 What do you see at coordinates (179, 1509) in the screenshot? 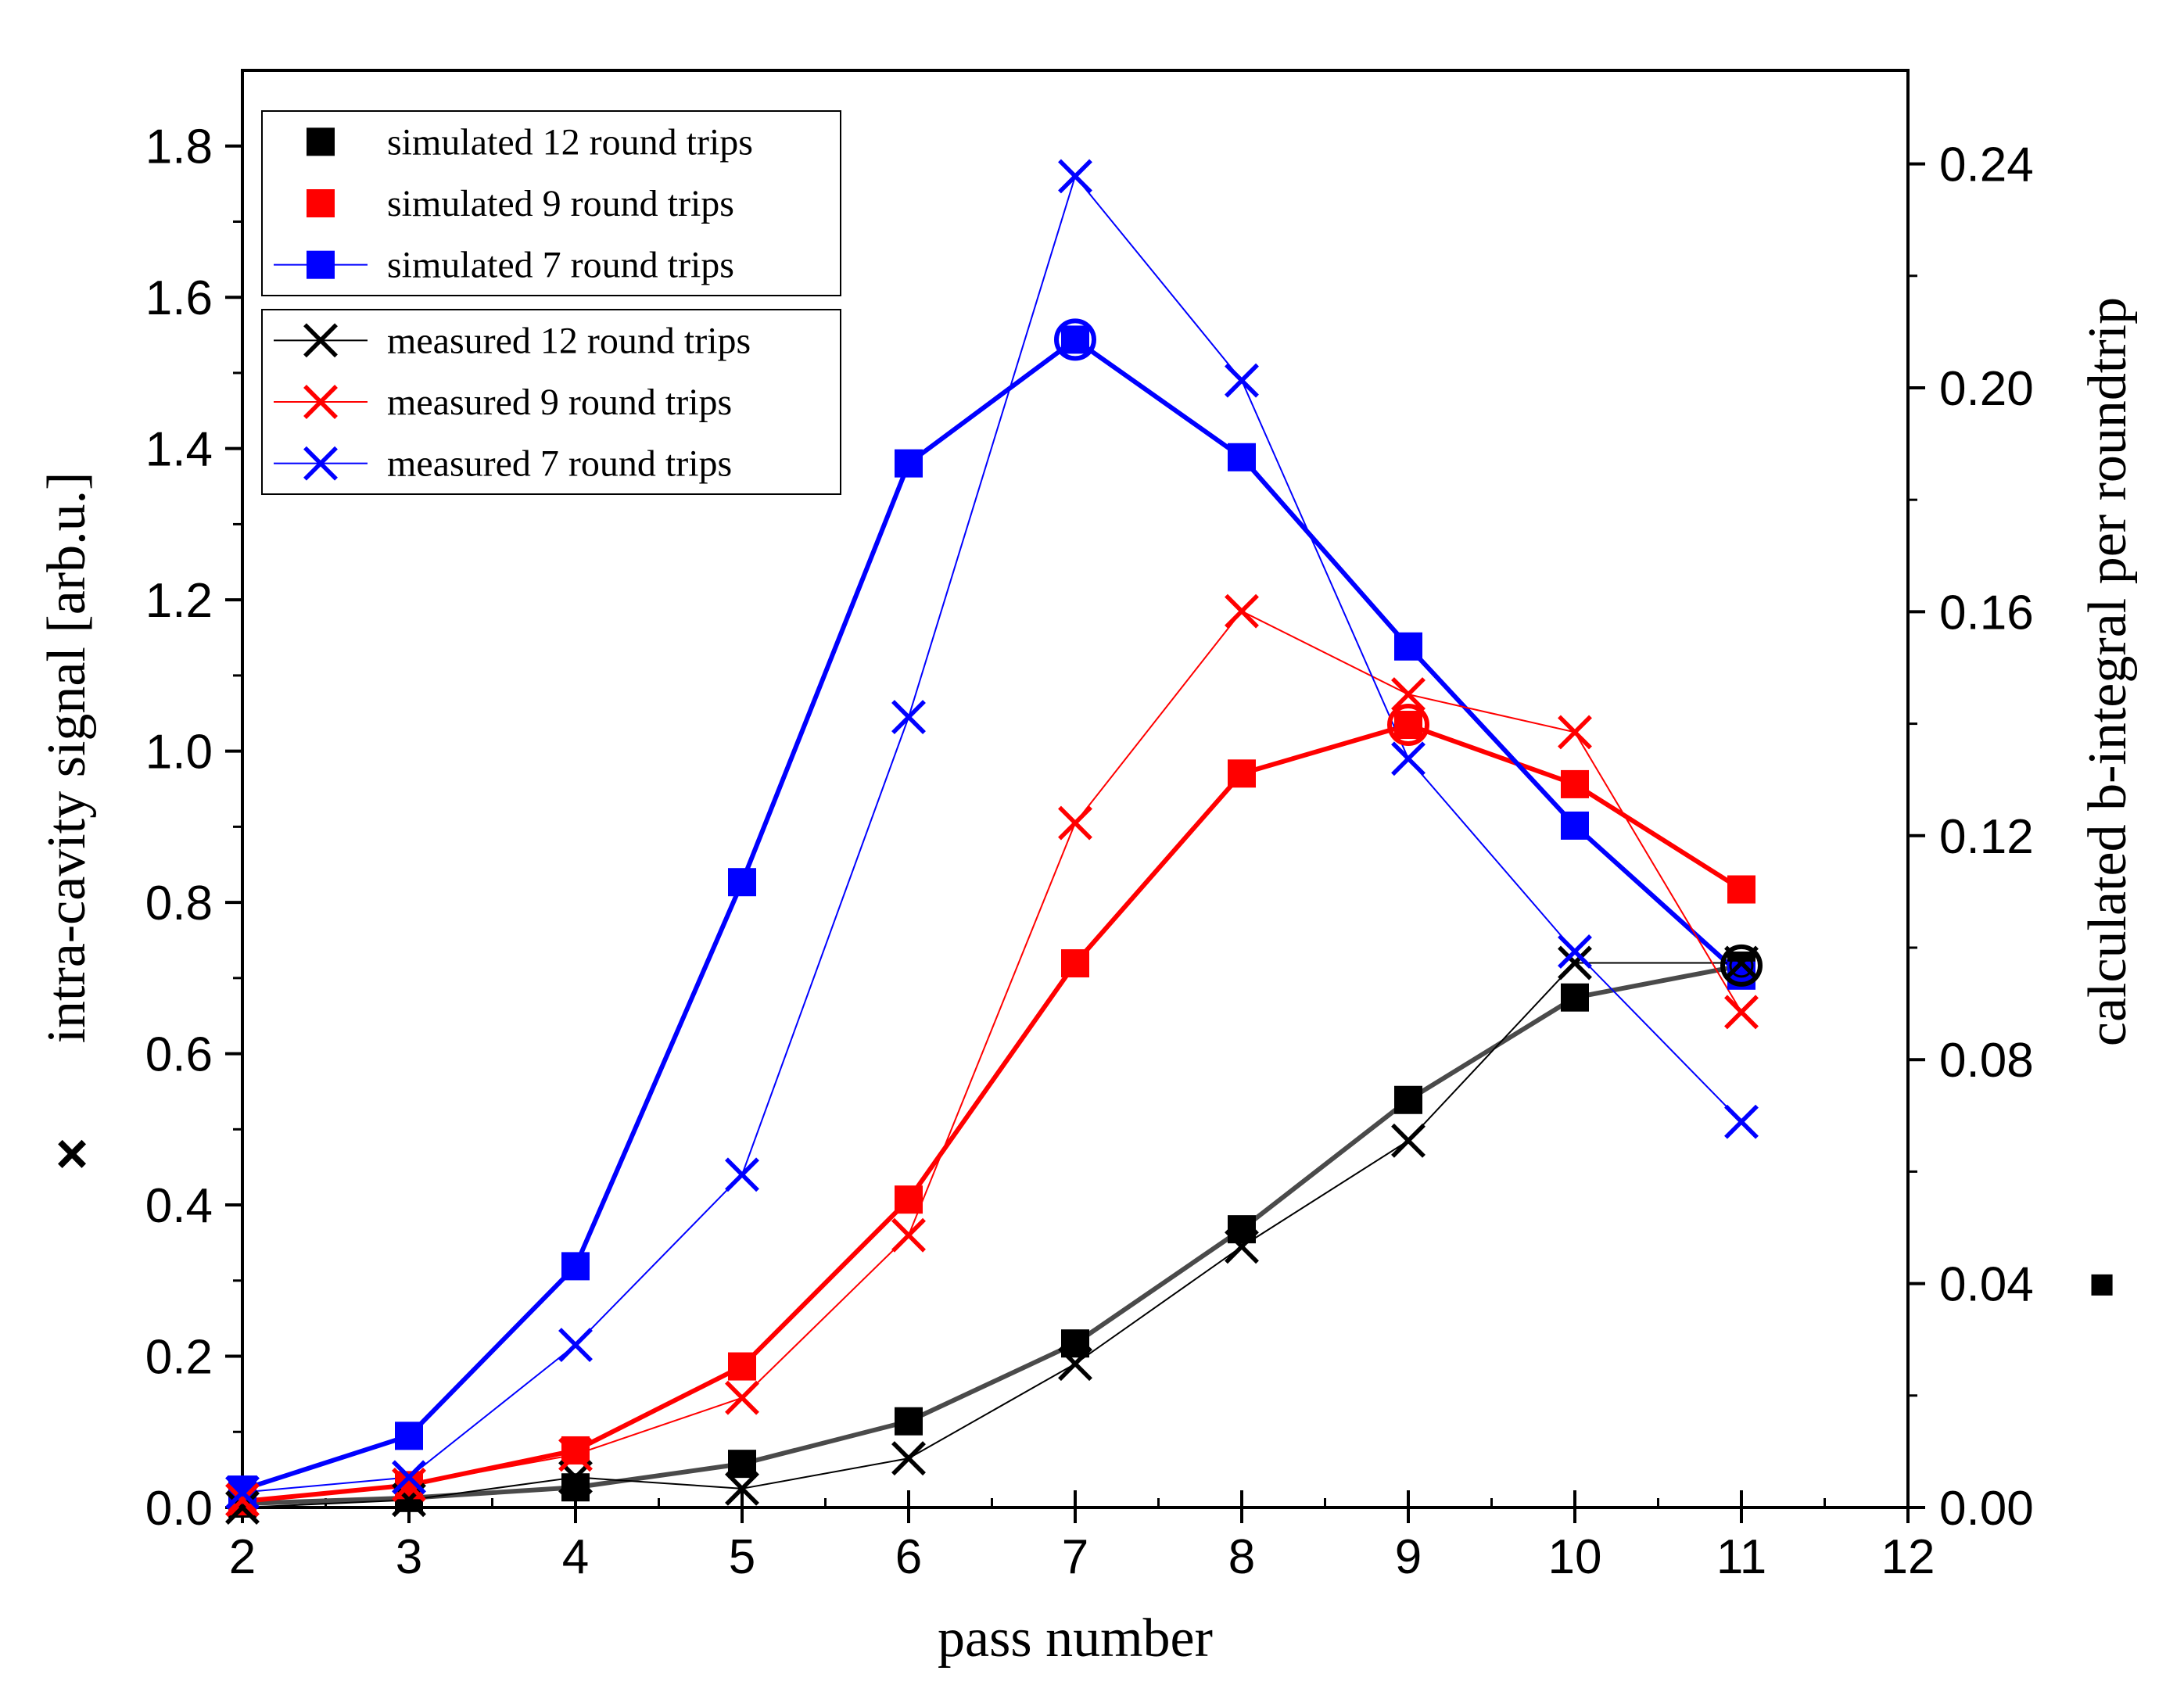
I see `y-left-tick-label: 0.0` at bounding box center [179, 1509].